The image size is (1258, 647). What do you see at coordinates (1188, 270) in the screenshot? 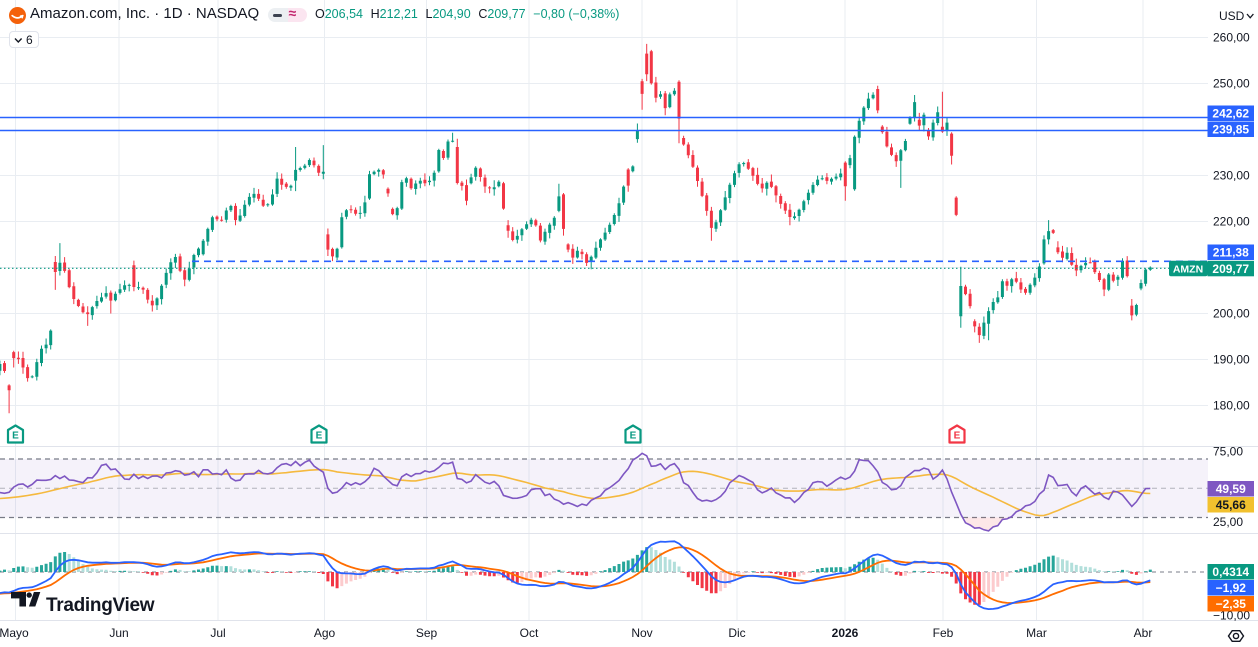
I see `svg-text: AMZN` at bounding box center [1188, 270].